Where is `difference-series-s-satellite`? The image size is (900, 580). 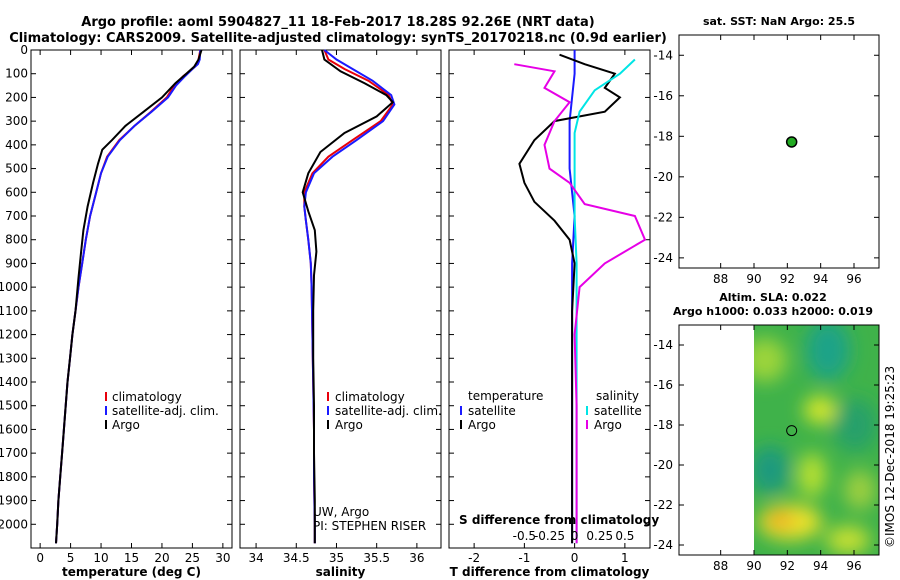
difference-series-s-satellite is located at coordinates (604, 301).